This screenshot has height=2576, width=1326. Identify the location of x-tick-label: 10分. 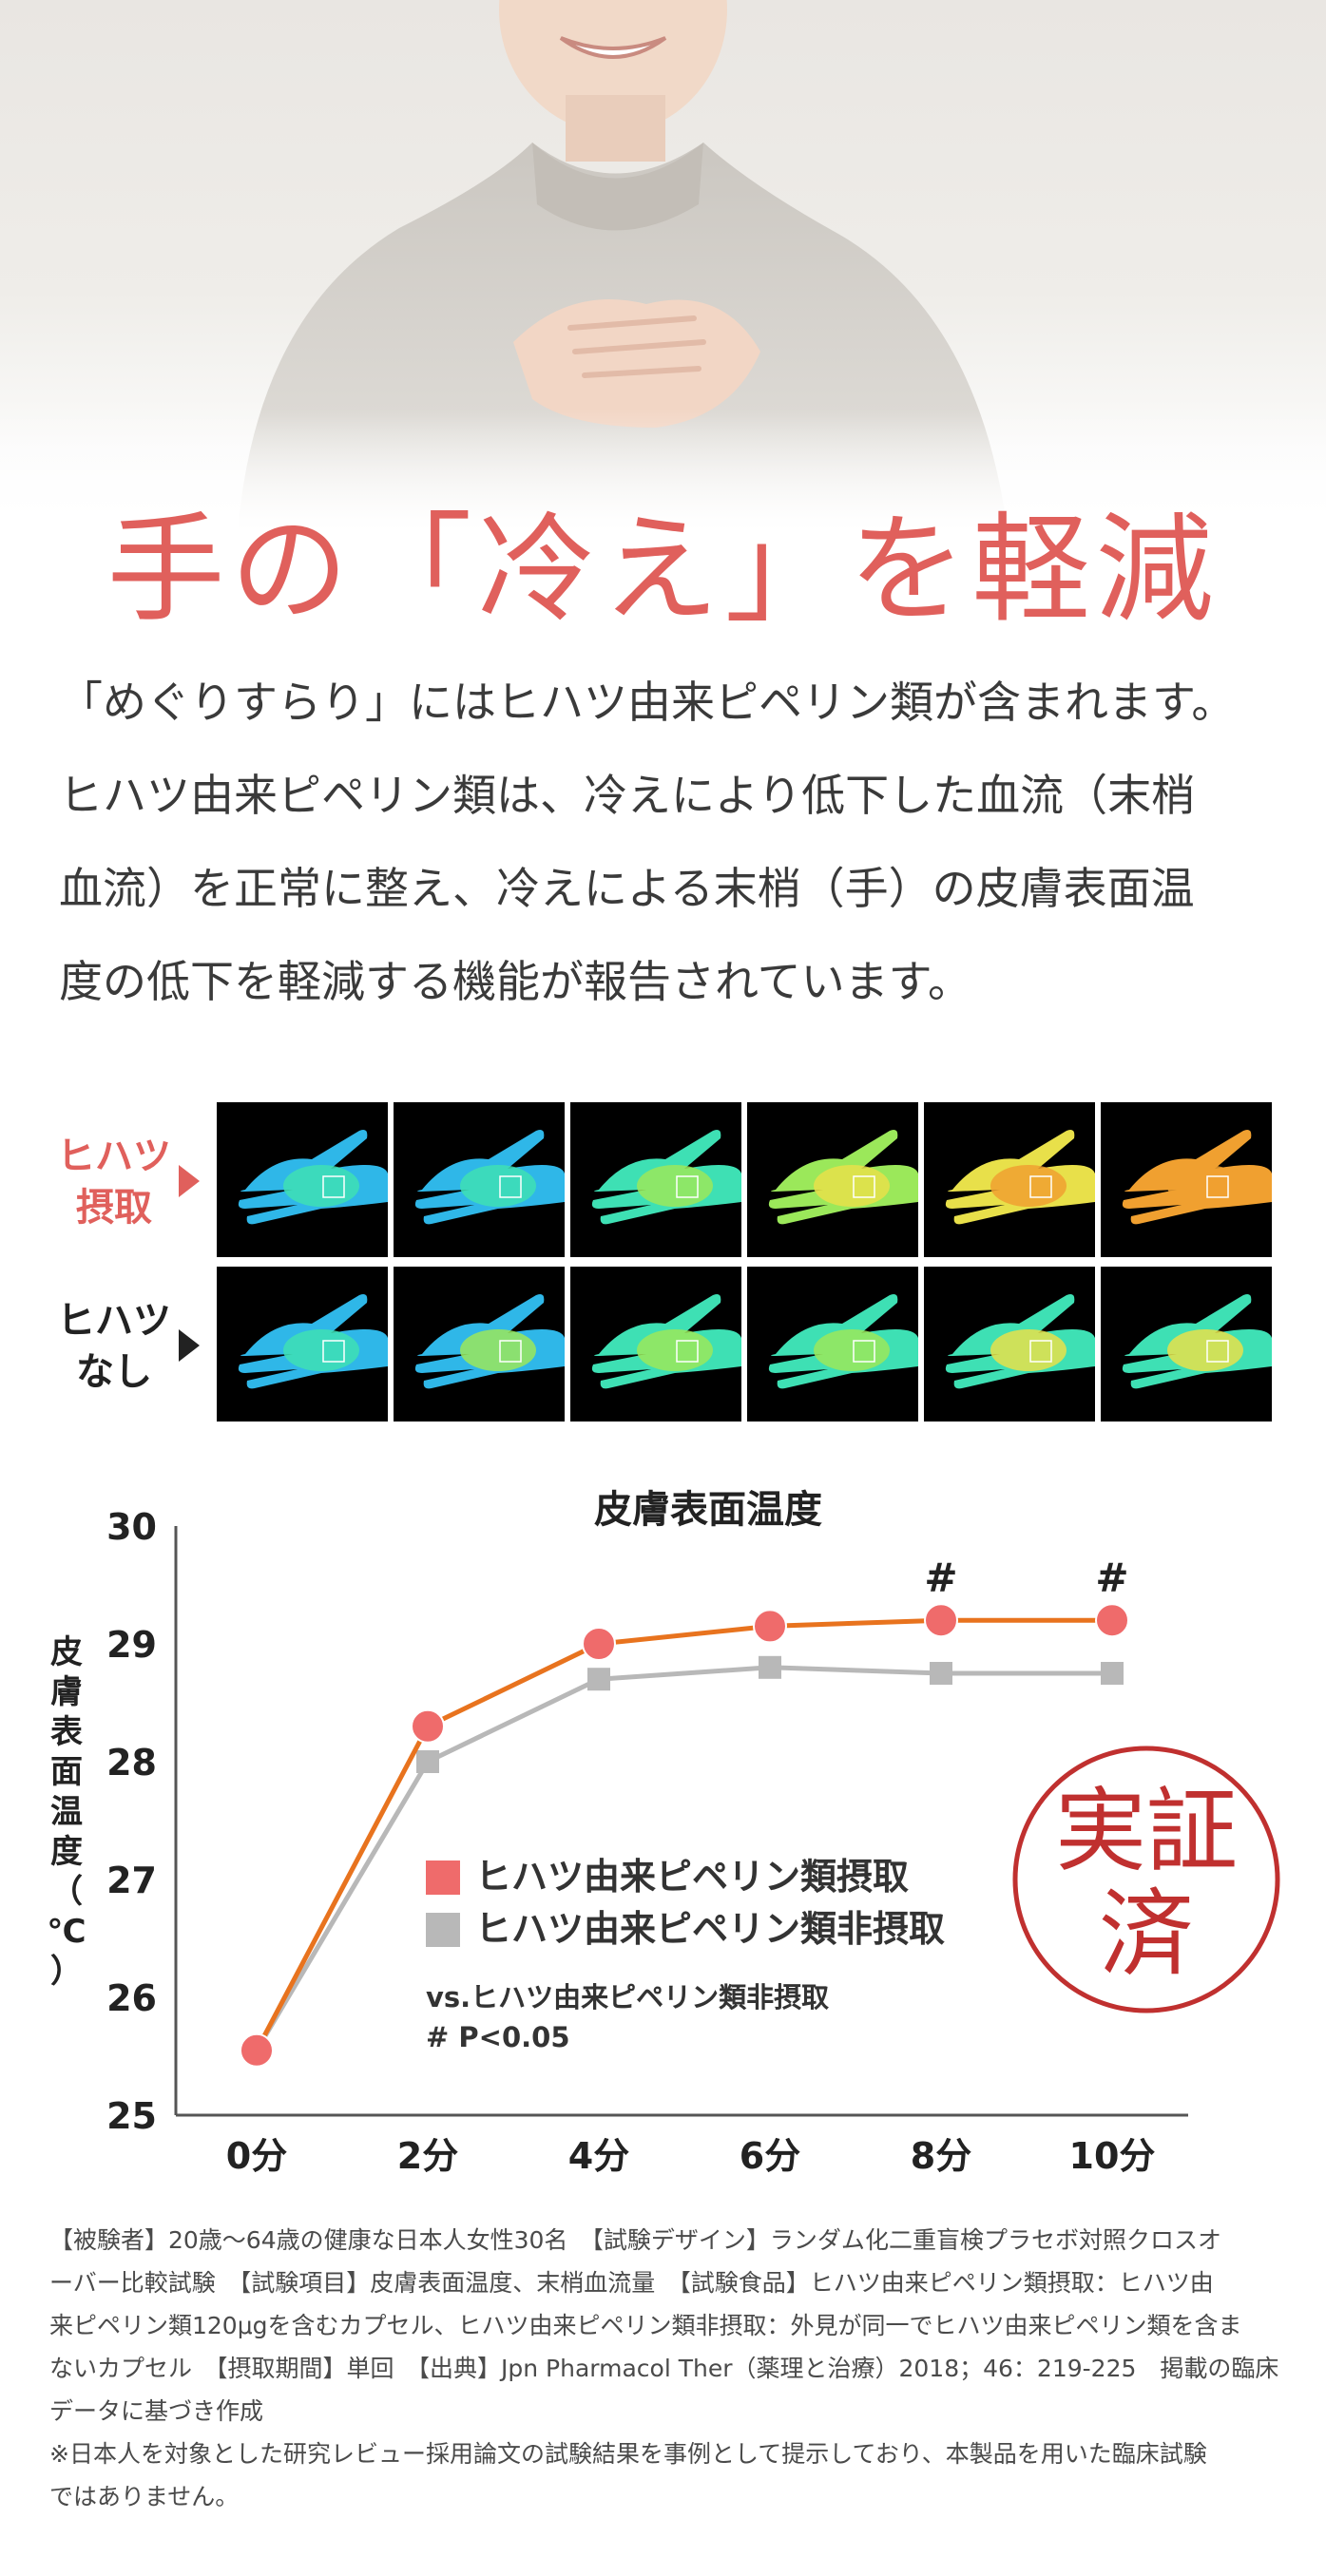
(1113, 2156).